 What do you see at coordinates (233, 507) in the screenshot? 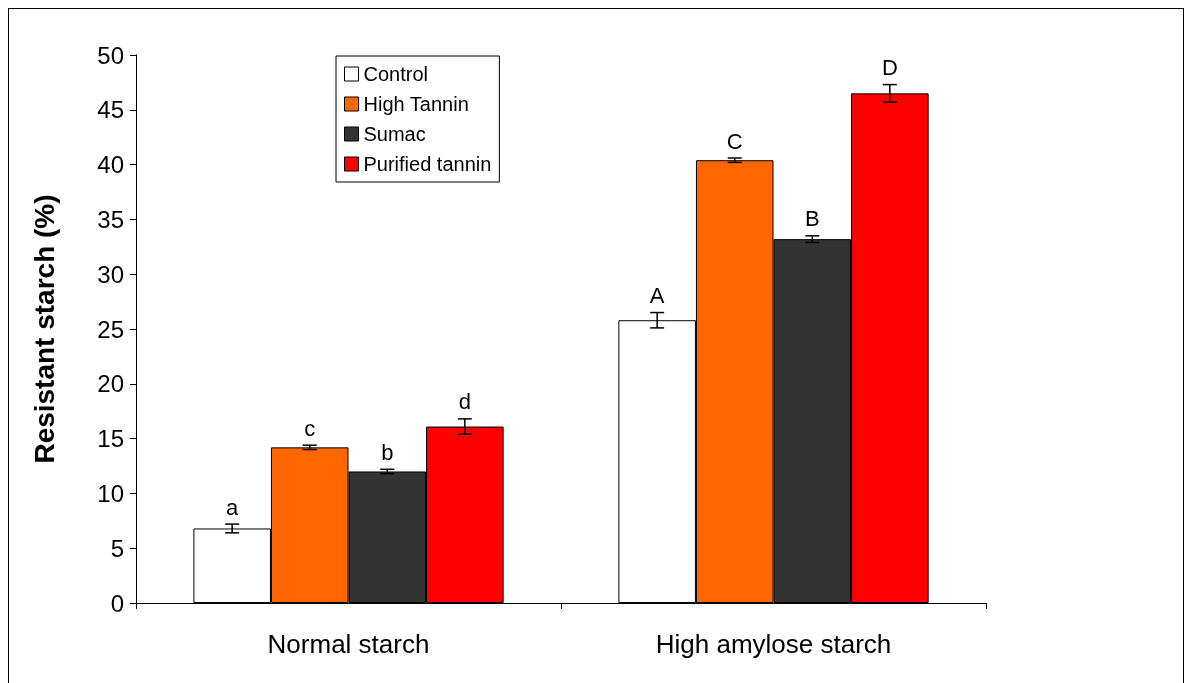
I see `data-label: a` at bounding box center [233, 507].